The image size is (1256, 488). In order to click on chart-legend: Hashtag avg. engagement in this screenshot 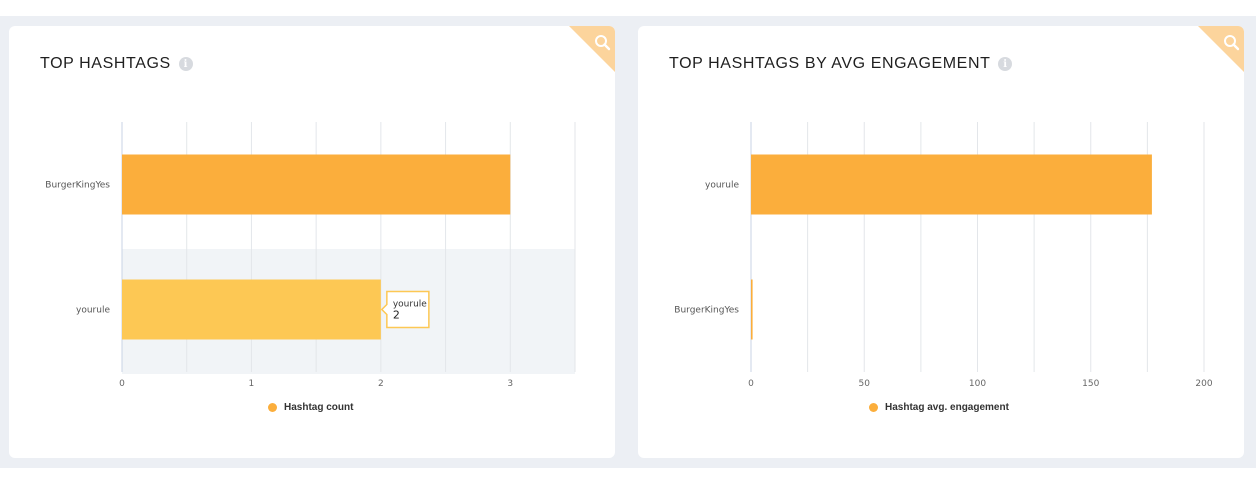, I will do `click(939, 407)`.